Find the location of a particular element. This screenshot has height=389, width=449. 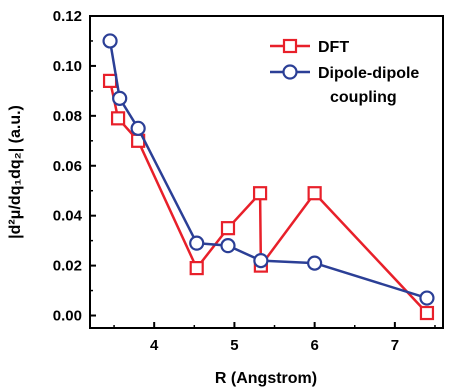

x-axis-title: R (Angstrom) is located at coordinates (266, 378).